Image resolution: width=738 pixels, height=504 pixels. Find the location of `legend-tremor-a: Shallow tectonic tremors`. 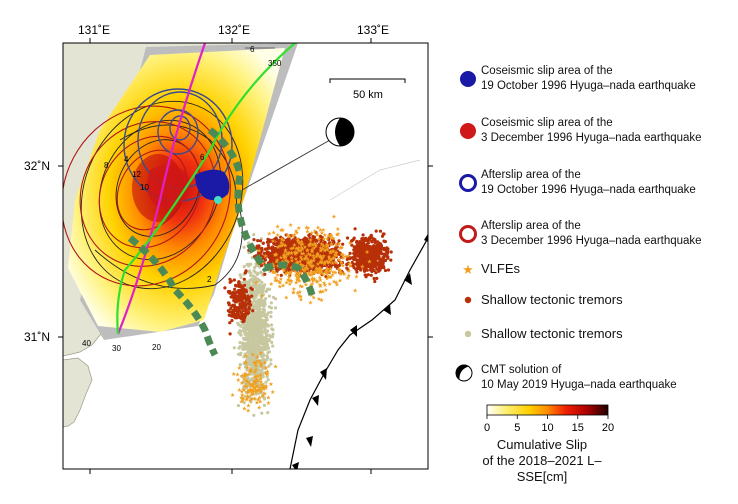

legend-tremor-a: Shallow tectonic tremors is located at coordinates (552, 299).